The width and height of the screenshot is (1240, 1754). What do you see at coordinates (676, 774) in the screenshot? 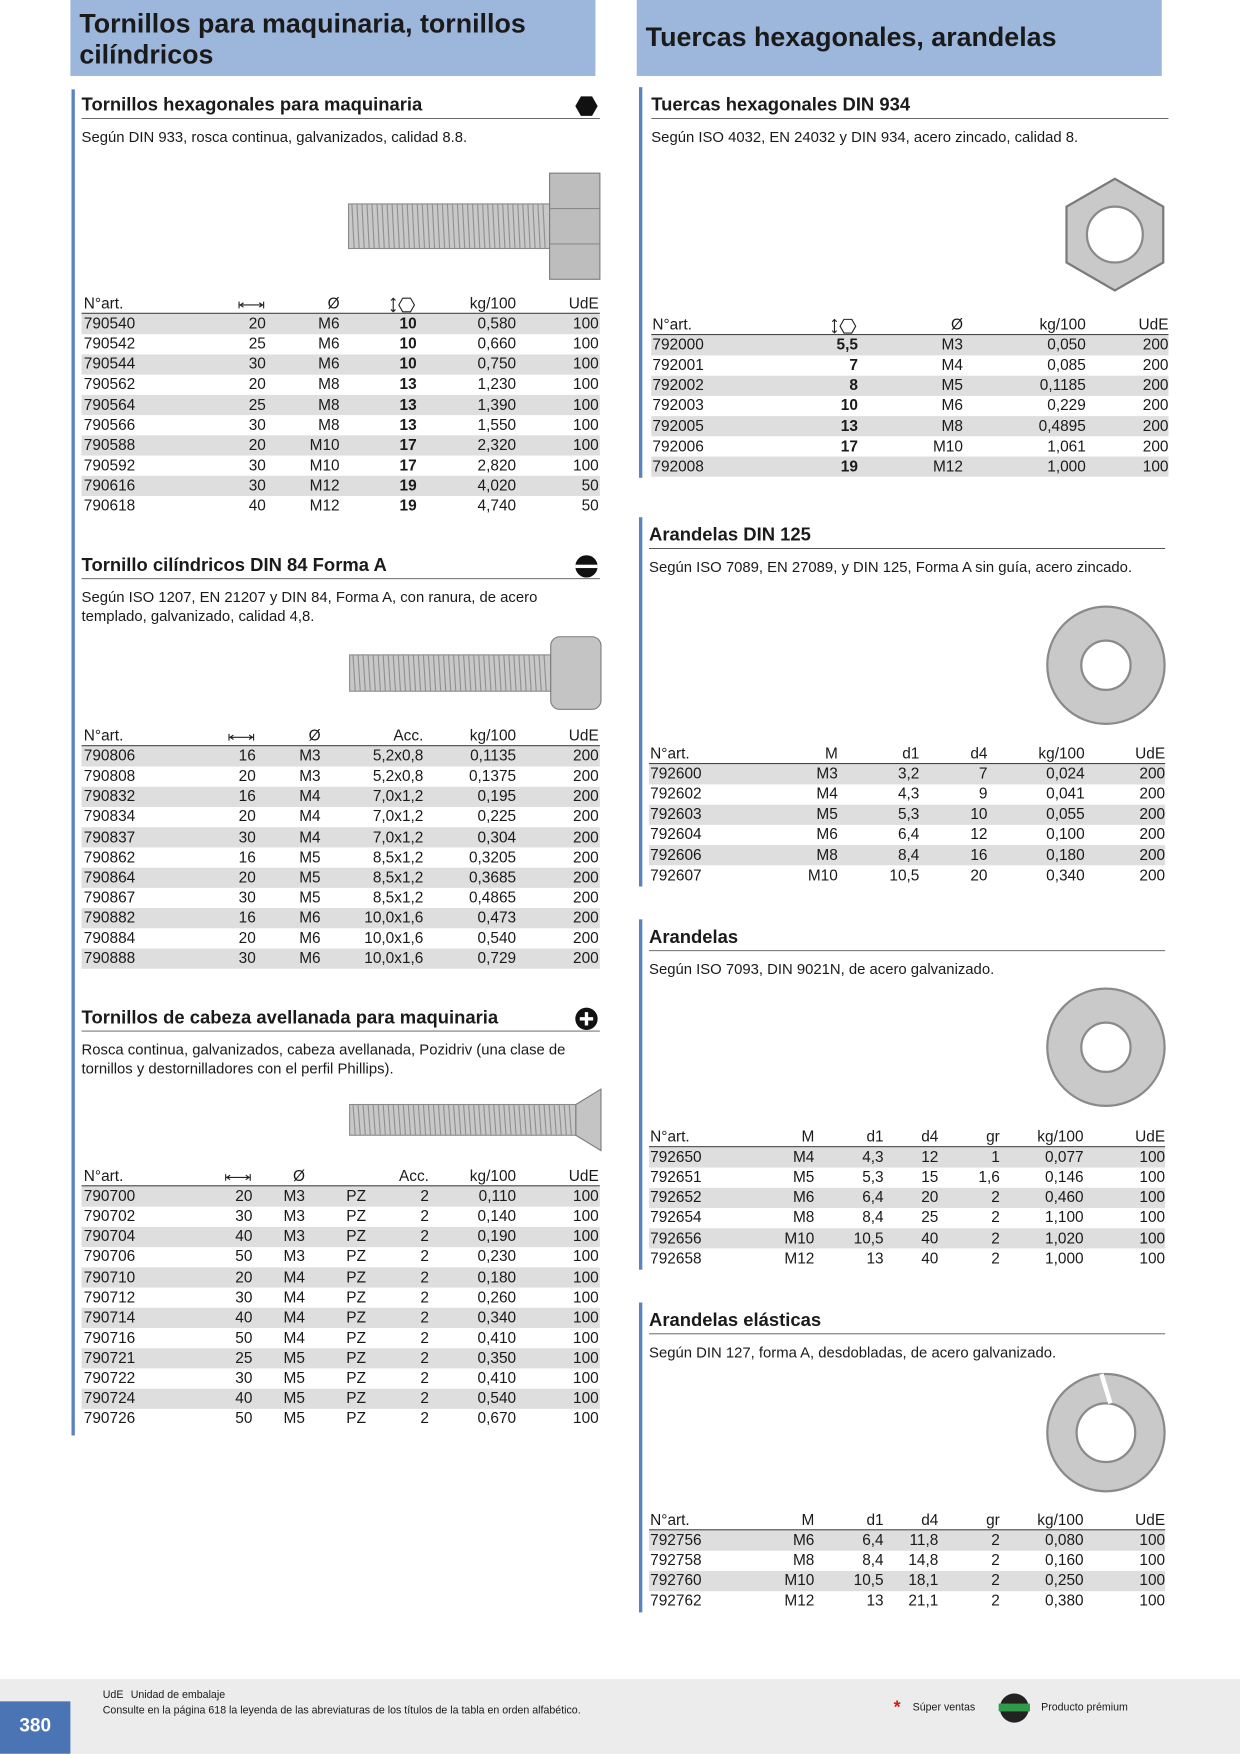
I see `table-cell: 792600` at bounding box center [676, 774].